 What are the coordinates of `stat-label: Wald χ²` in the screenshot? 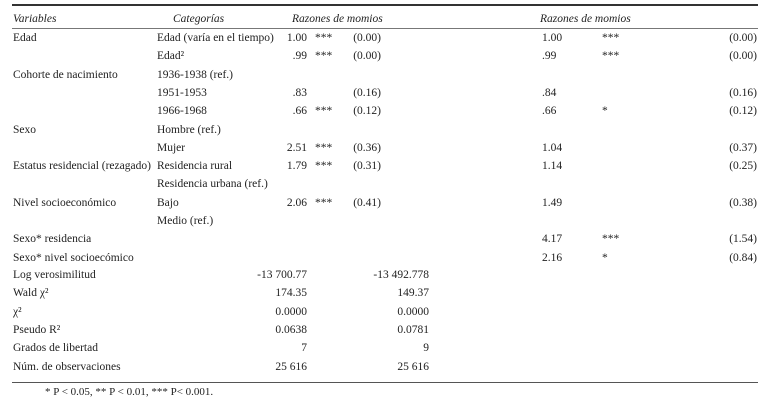 It's located at (31, 293).